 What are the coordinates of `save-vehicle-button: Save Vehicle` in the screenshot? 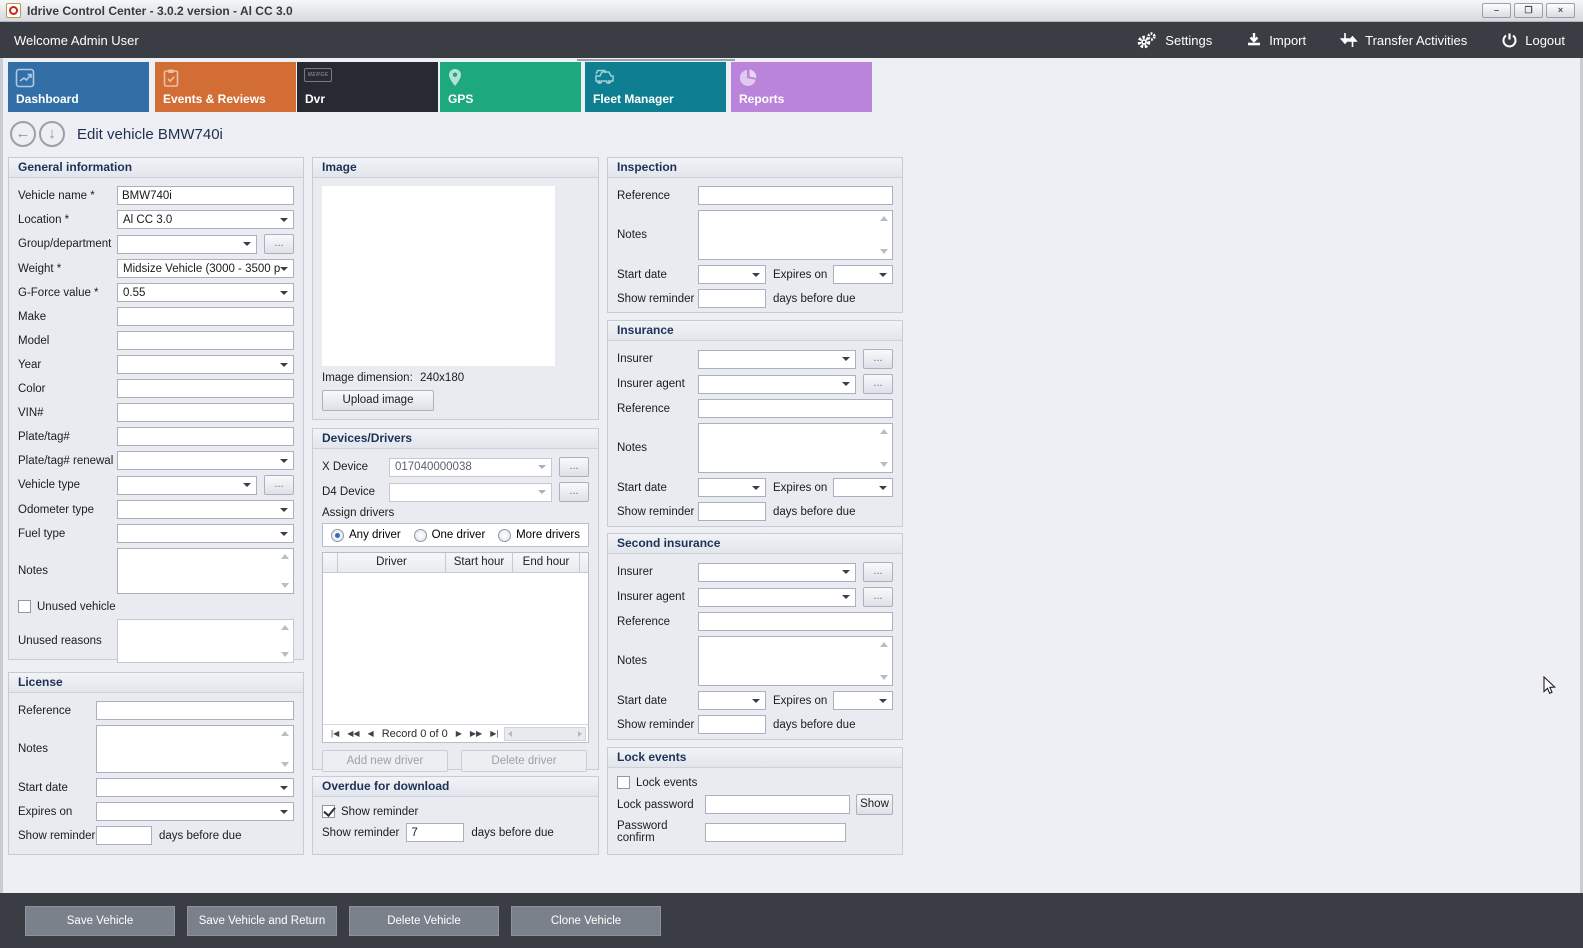 It's located at (100, 920).